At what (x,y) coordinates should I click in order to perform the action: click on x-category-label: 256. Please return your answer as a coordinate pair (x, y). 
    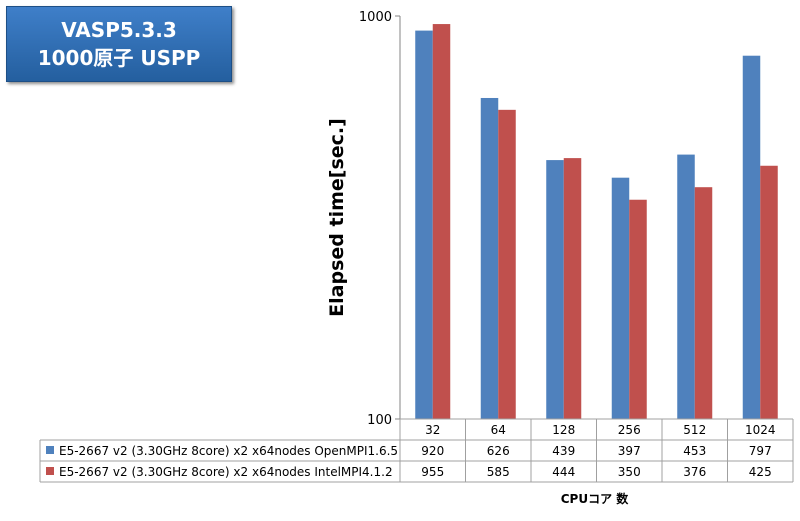
    Looking at the image, I should click on (629, 430).